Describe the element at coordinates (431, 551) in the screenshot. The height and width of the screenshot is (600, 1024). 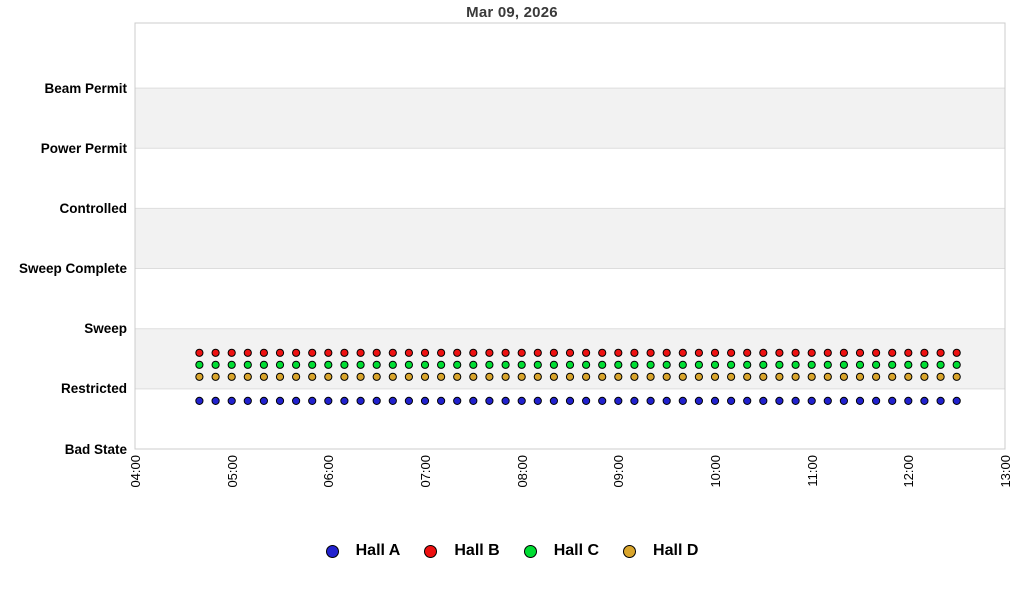
I see `legend-dot-hall-b` at that location.